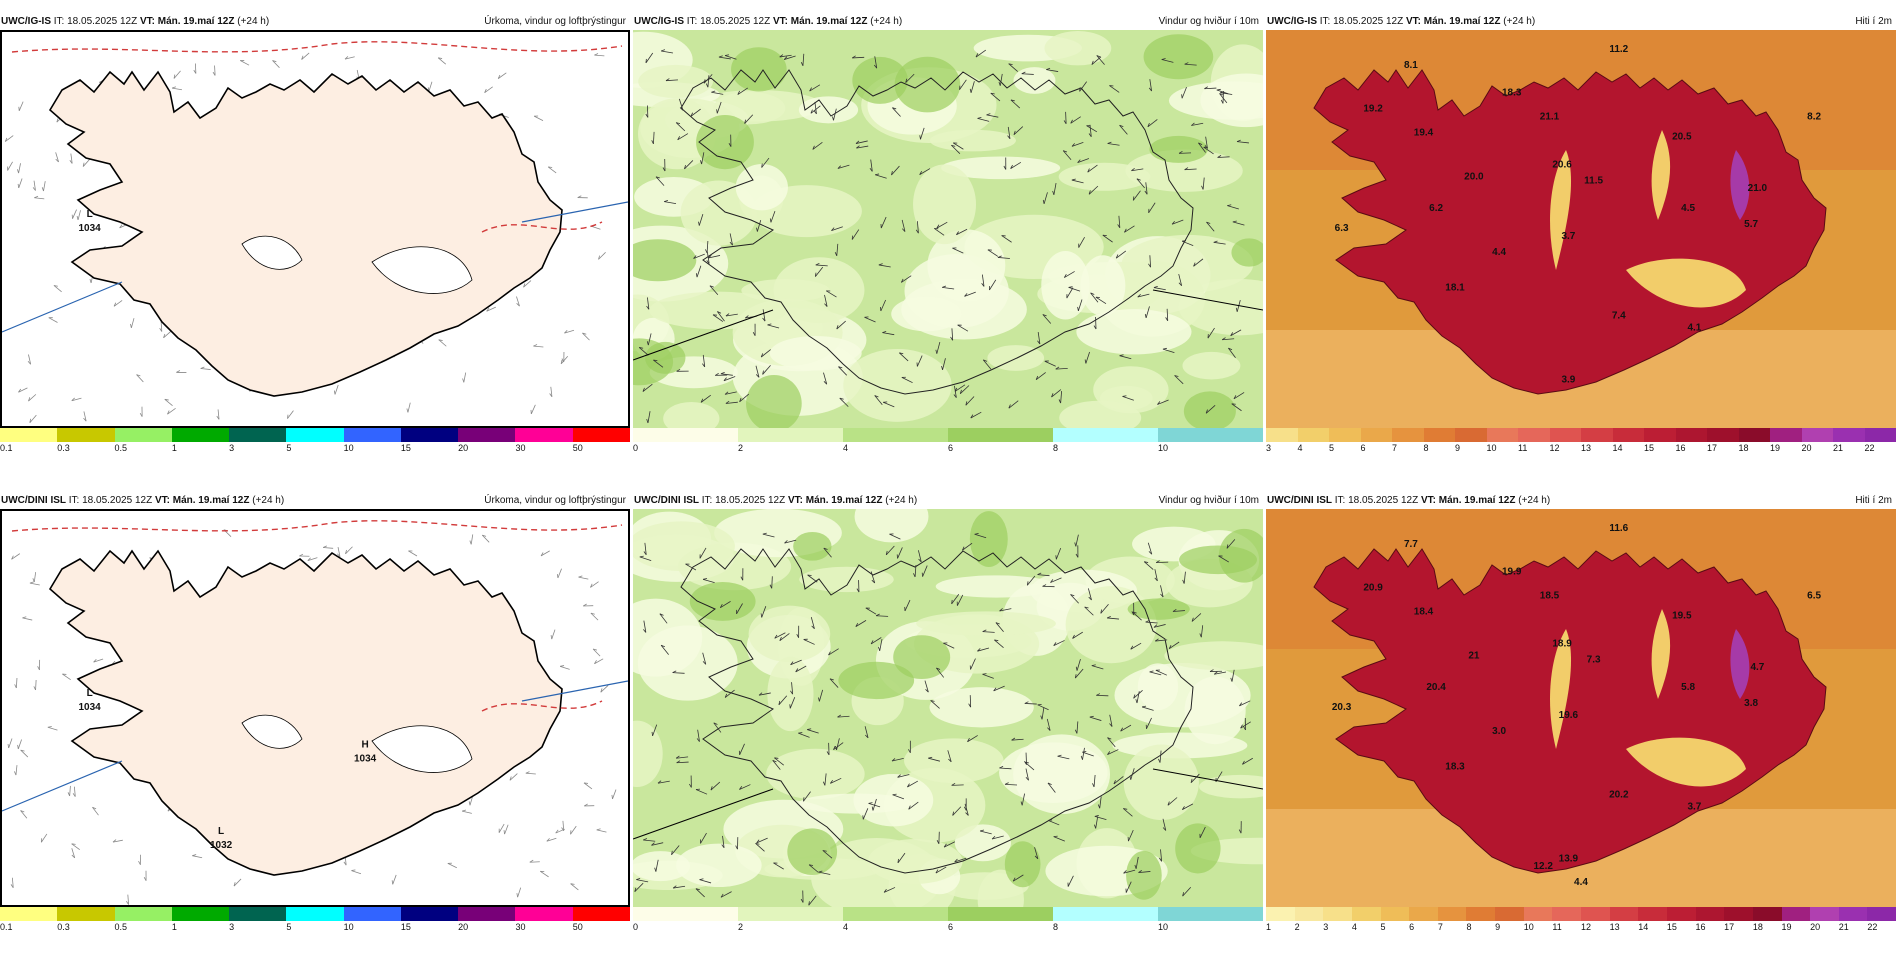  Describe the element at coordinates (174, 448) in the screenshot. I see `colorbar-tick-label: 1` at that location.